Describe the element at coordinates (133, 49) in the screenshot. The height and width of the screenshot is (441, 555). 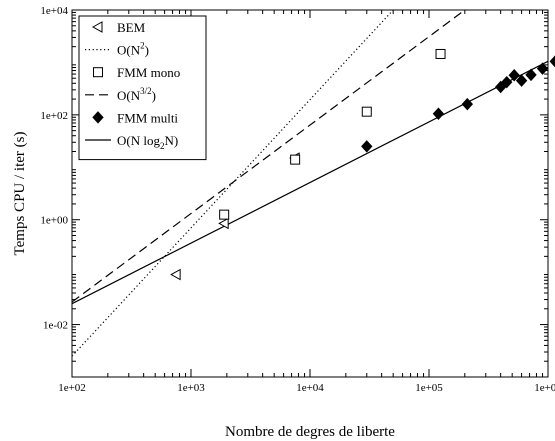
I see `legend-label-1: O(N2)` at that location.